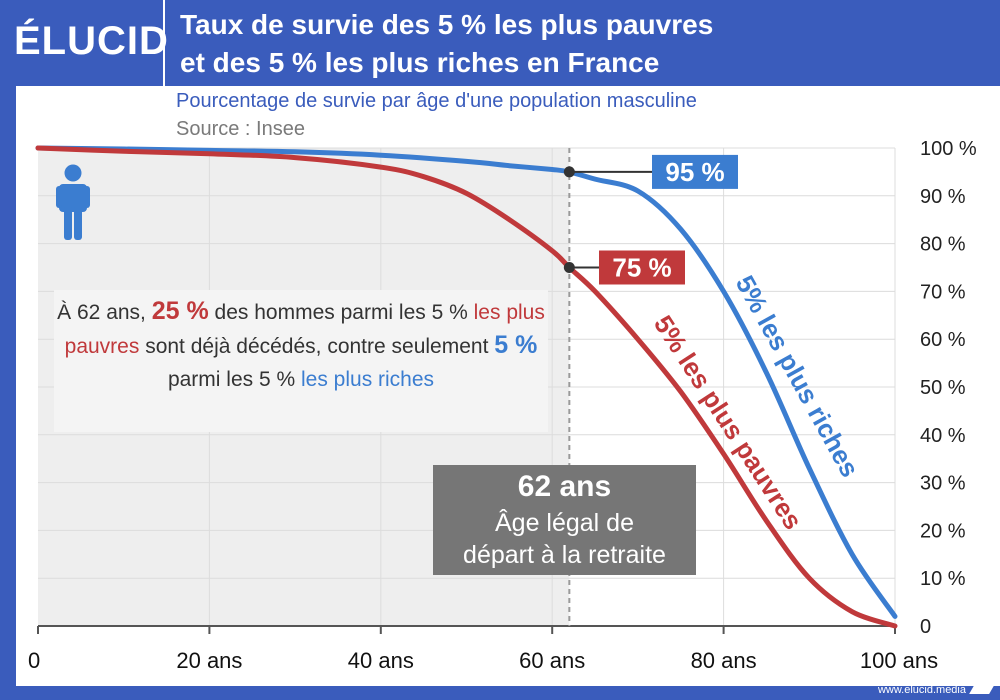 This screenshot has height=700, width=1000. Describe the element at coordinates (943, 292) in the screenshot. I see `y-tick-label: 70 %` at that location.